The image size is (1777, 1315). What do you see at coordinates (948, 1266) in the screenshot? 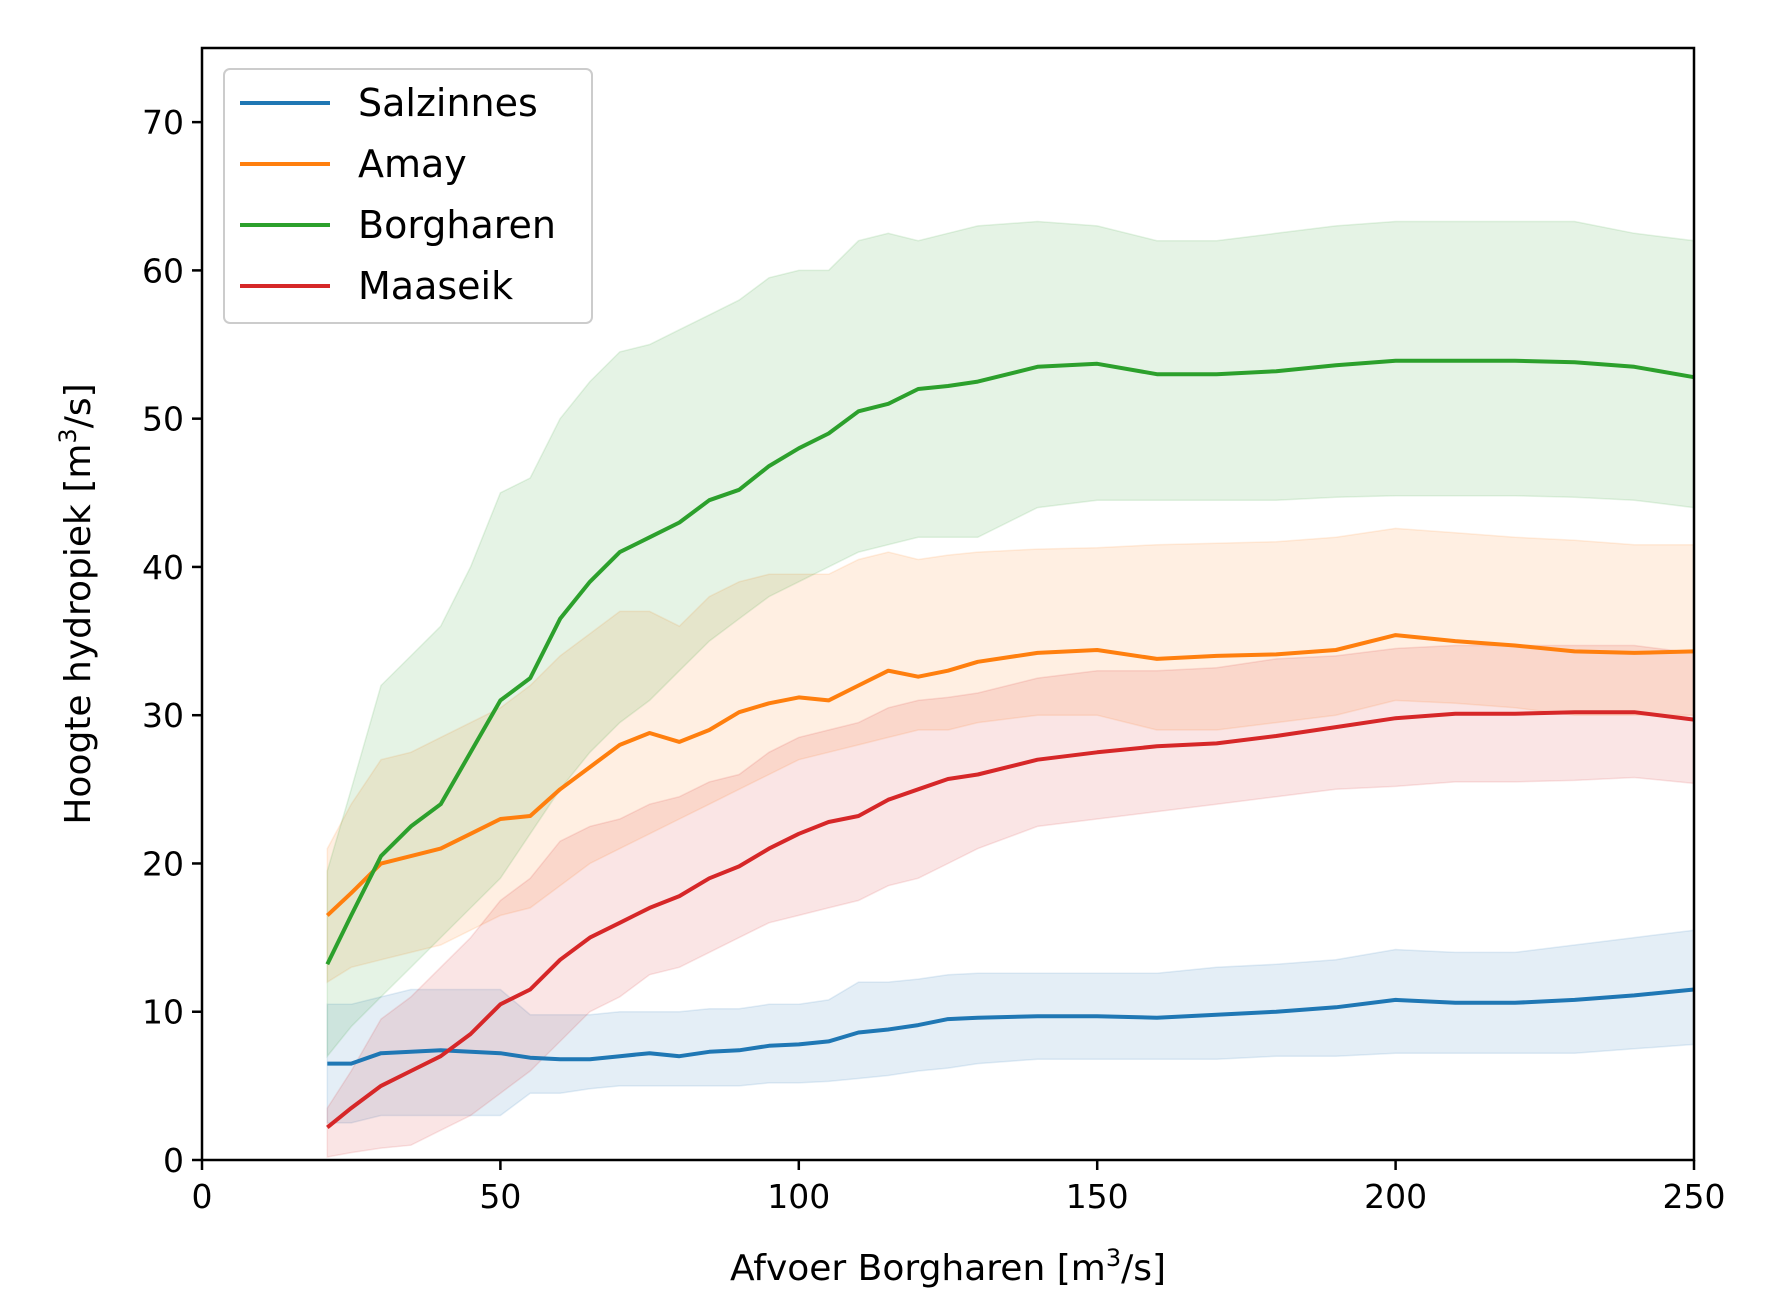
I see `x-axis-label: Afvoer Borgharen [m3/s]` at bounding box center [948, 1266].